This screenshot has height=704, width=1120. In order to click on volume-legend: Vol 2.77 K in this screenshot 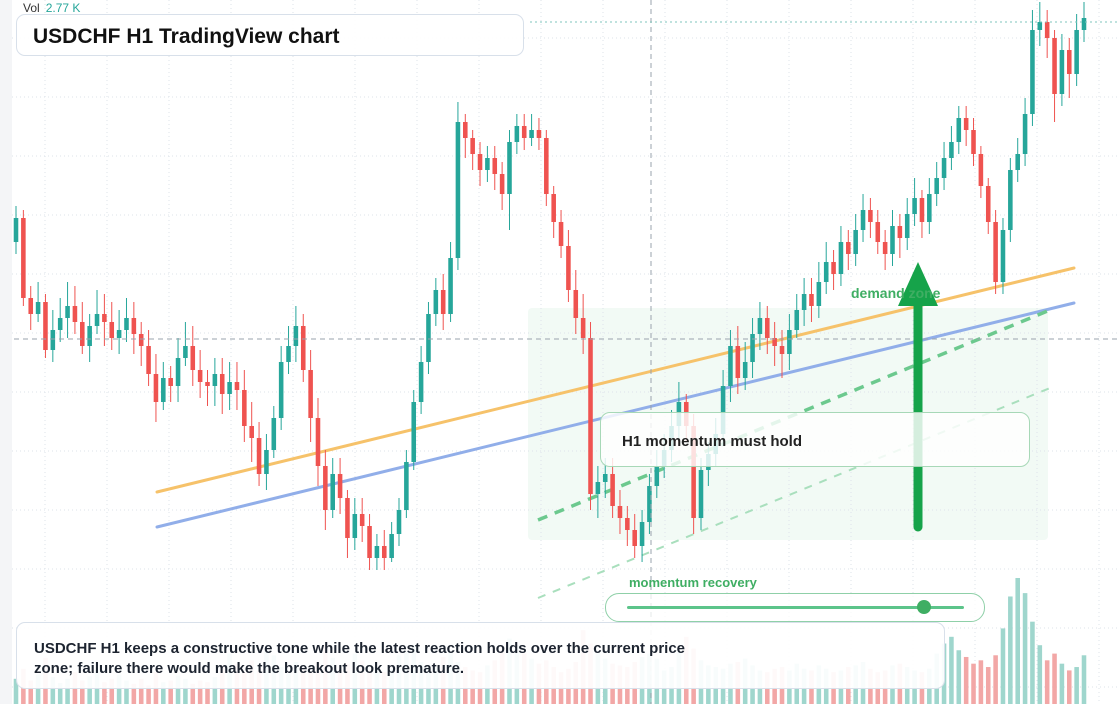, I will do `click(51, 8)`.